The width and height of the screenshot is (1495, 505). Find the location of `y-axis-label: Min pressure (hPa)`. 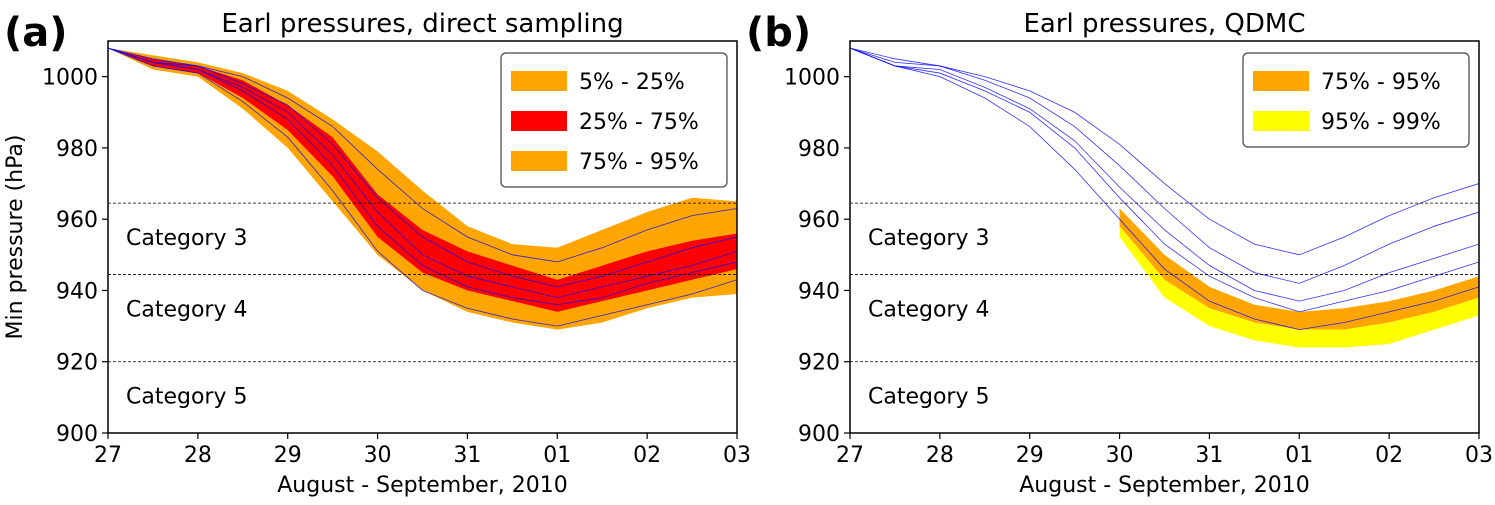

y-axis-label: Min pressure (hPa) is located at coordinates (15, 237).